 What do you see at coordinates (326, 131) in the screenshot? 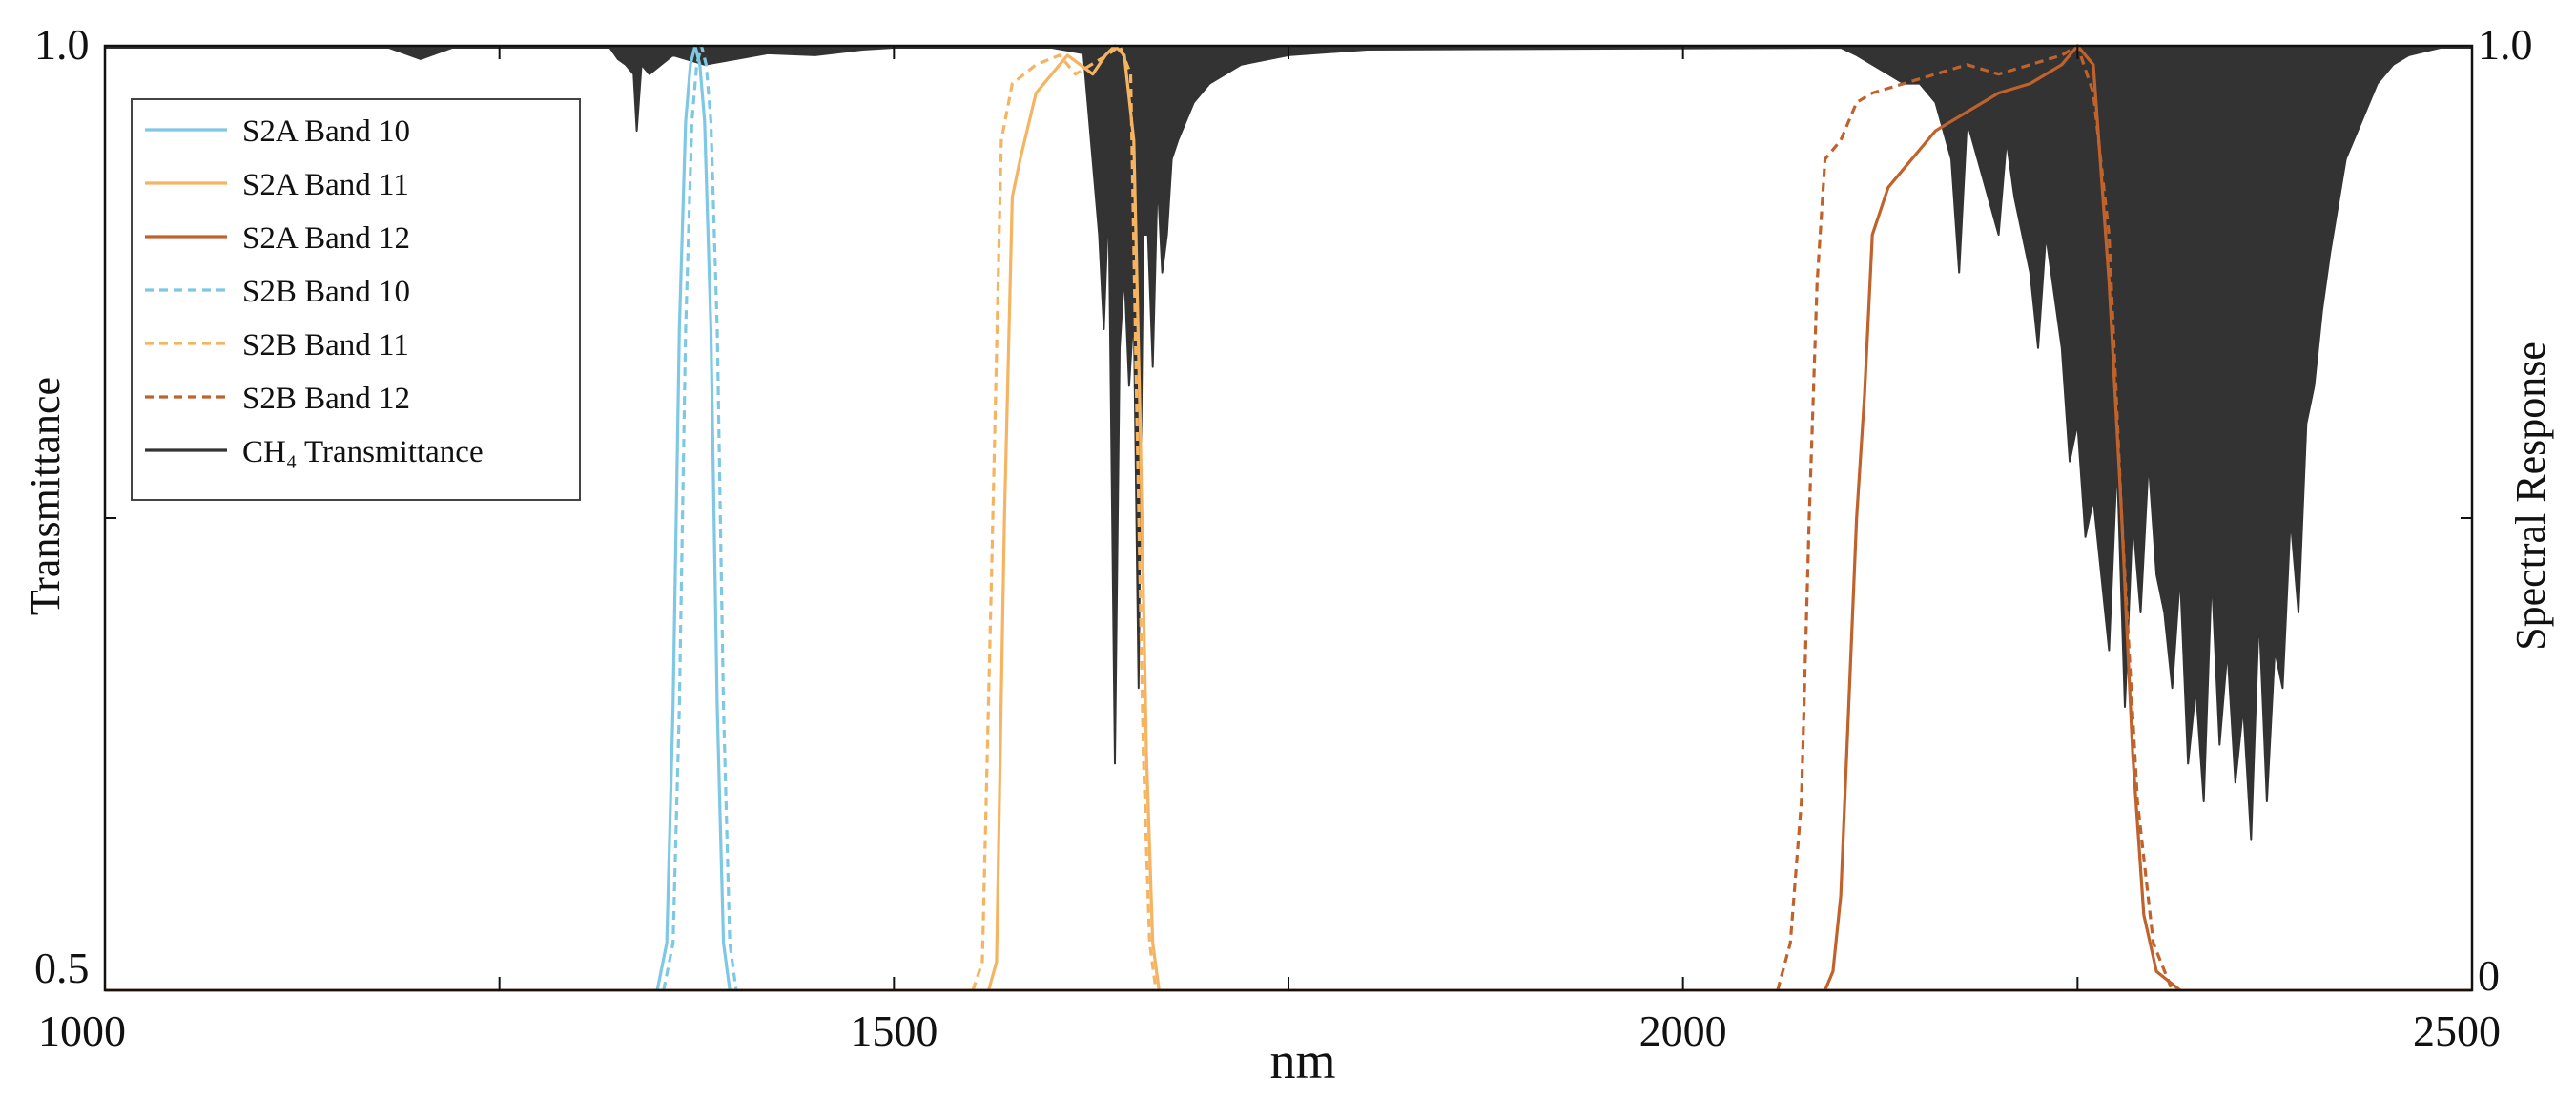
I see `legend-label-0: S2A Band 10` at bounding box center [326, 131].